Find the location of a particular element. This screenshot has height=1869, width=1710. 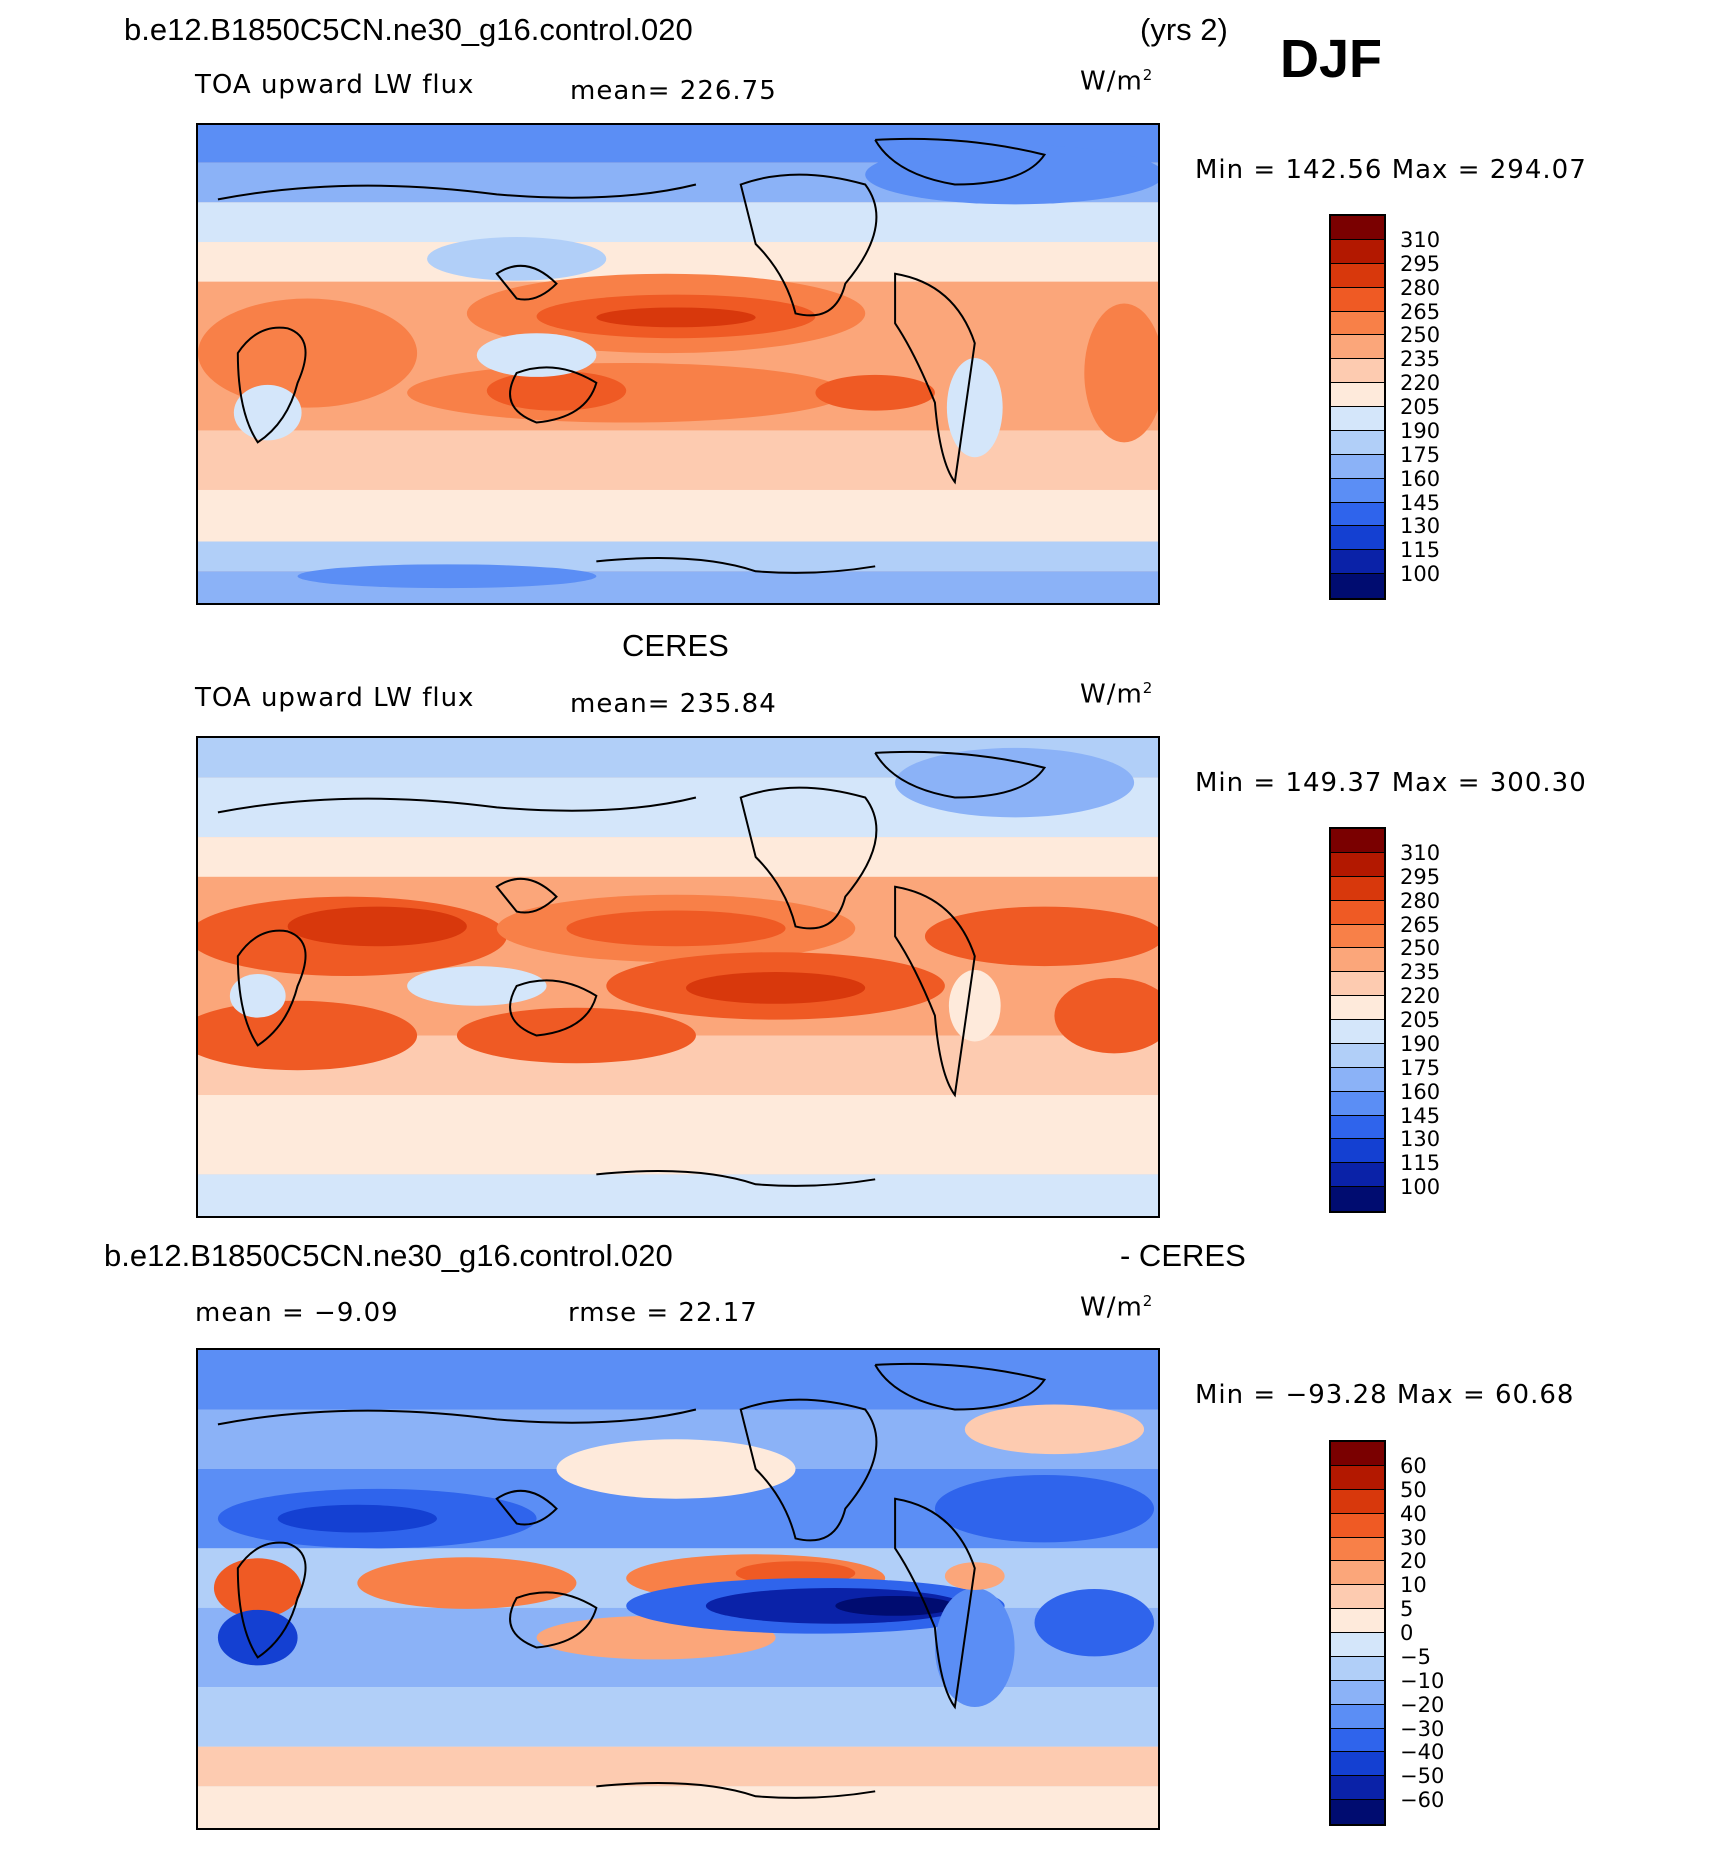

panel1-colorbar is located at coordinates (1357, 407).